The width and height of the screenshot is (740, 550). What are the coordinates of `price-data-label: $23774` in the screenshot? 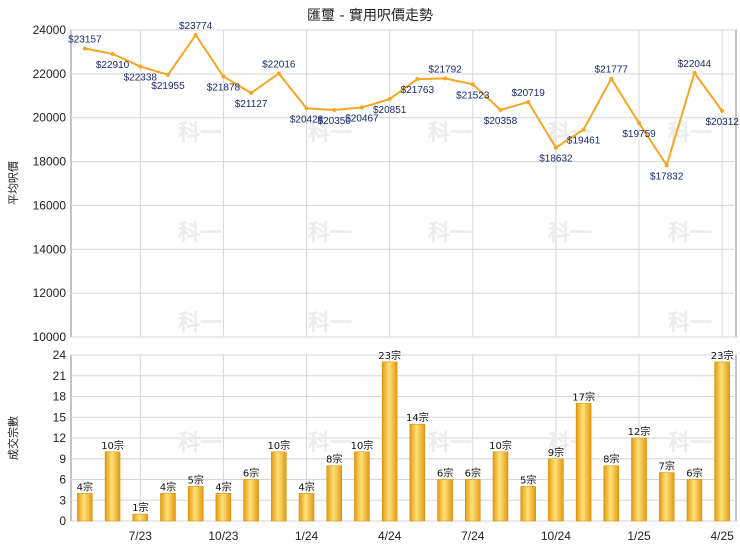 It's located at (196, 26).